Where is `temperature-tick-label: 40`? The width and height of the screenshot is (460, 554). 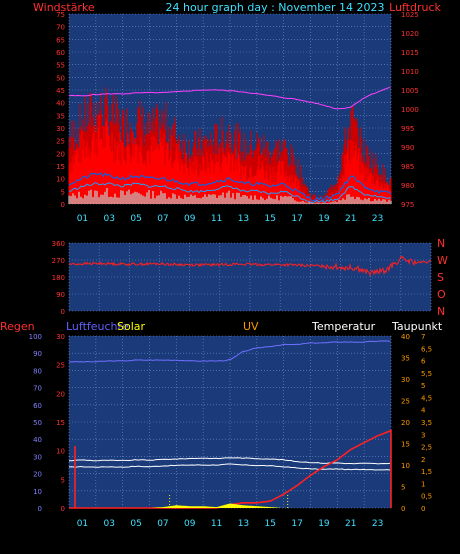 temperature-tick-label: 40 is located at coordinates (405, 337).